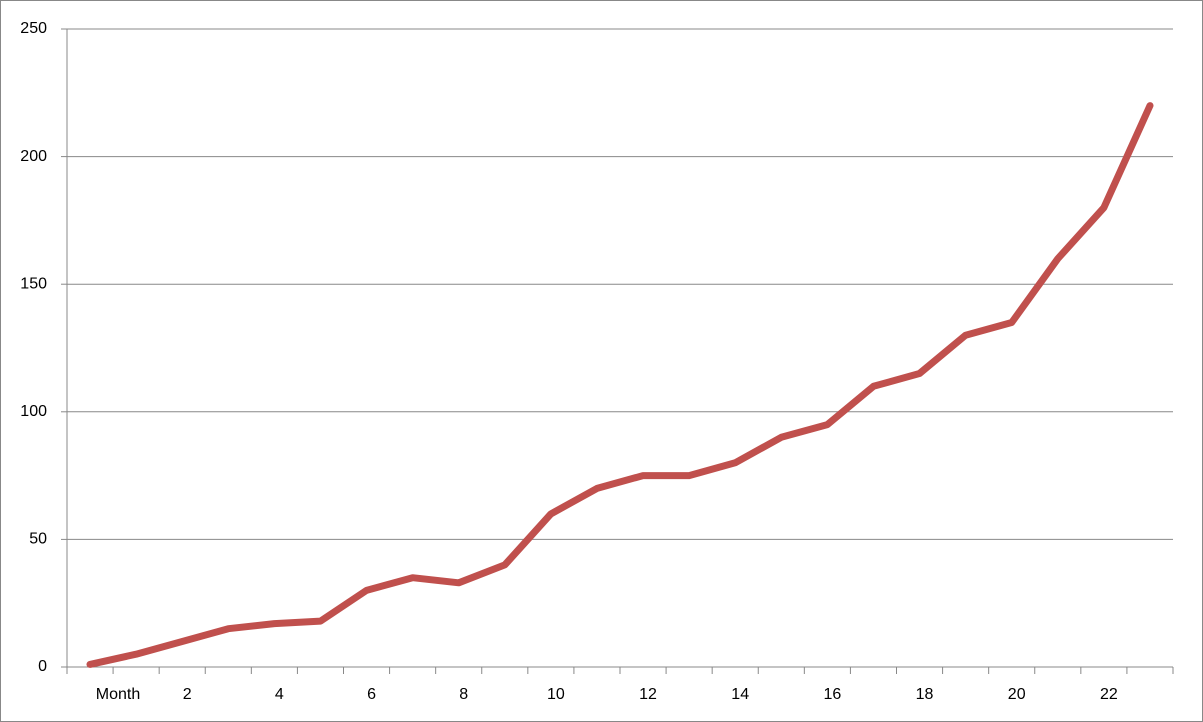  I want to click on x-tick-label: Month, so click(118, 694).